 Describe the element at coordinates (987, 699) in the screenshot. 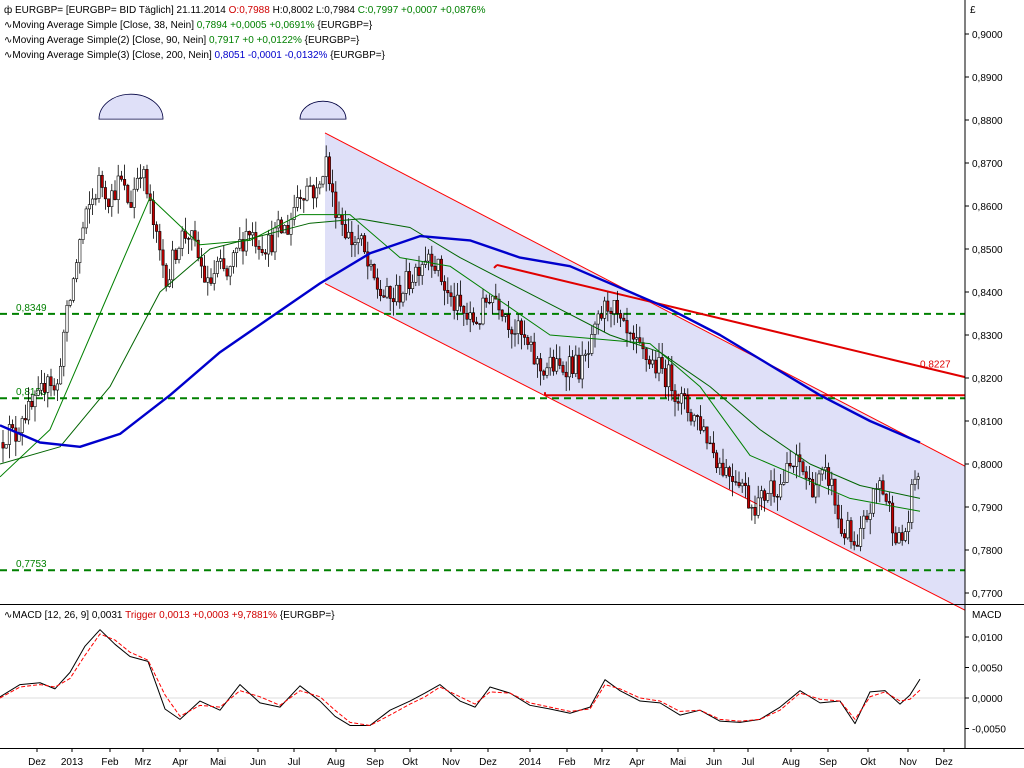

I see `macd-tick-label: 0,0000` at that location.